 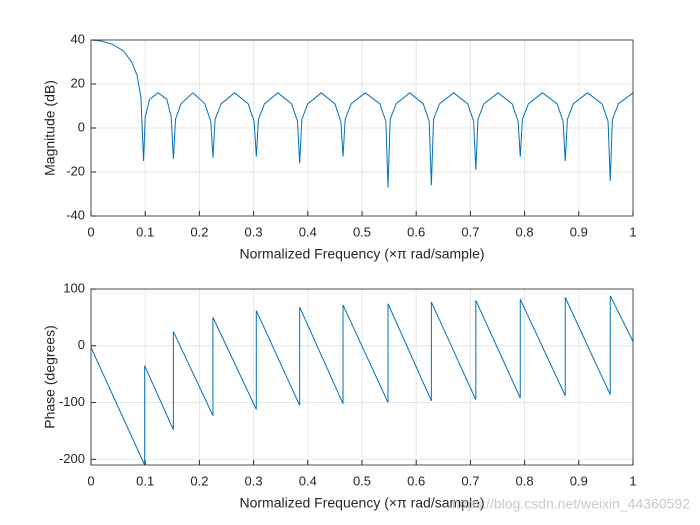 What do you see at coordinates (50, 128) in the screenshot?
I see `y-axis-label: Magnitude (dB)` at bounding box center [50, 128].